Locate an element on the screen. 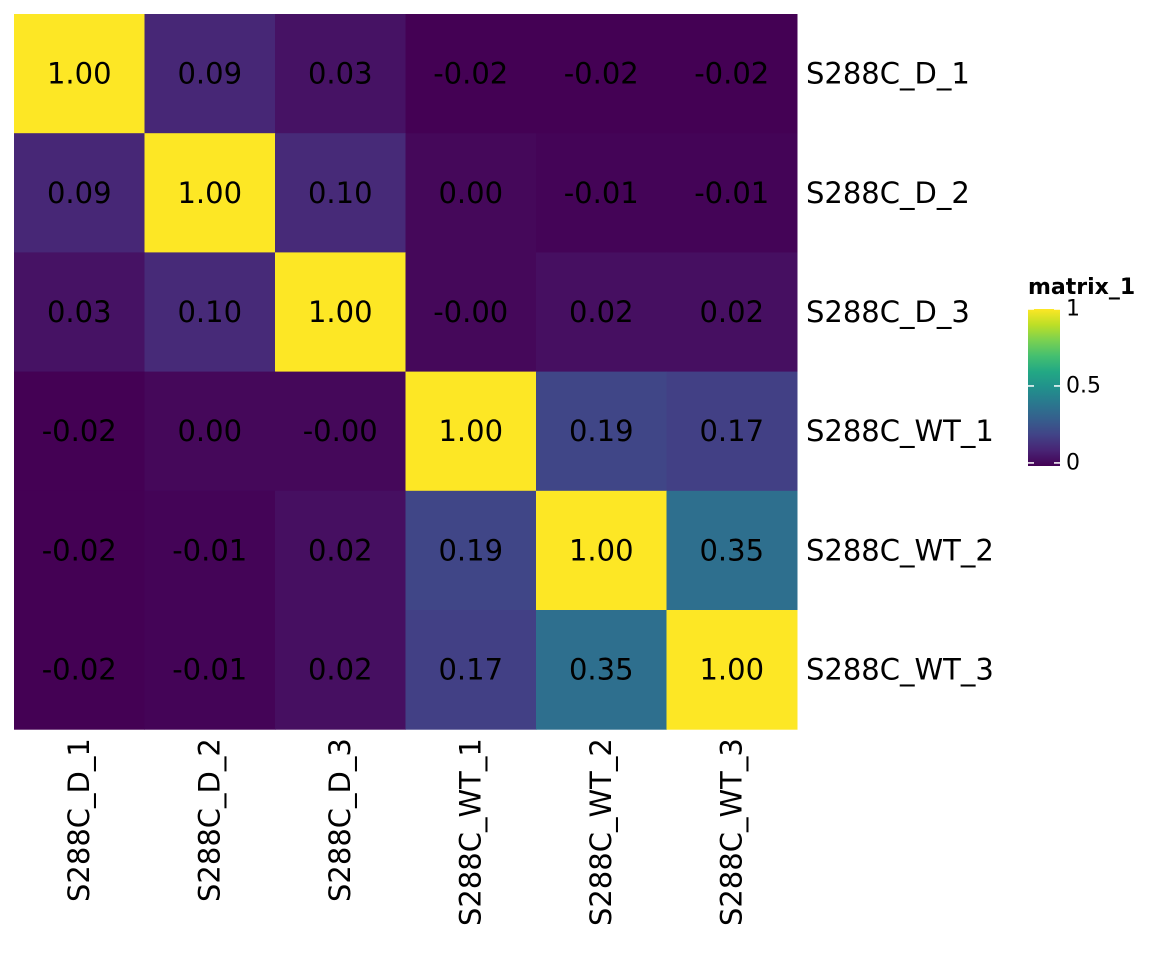  color-legend: matrix_1 10.50 is located at coordinates (1081, 375).